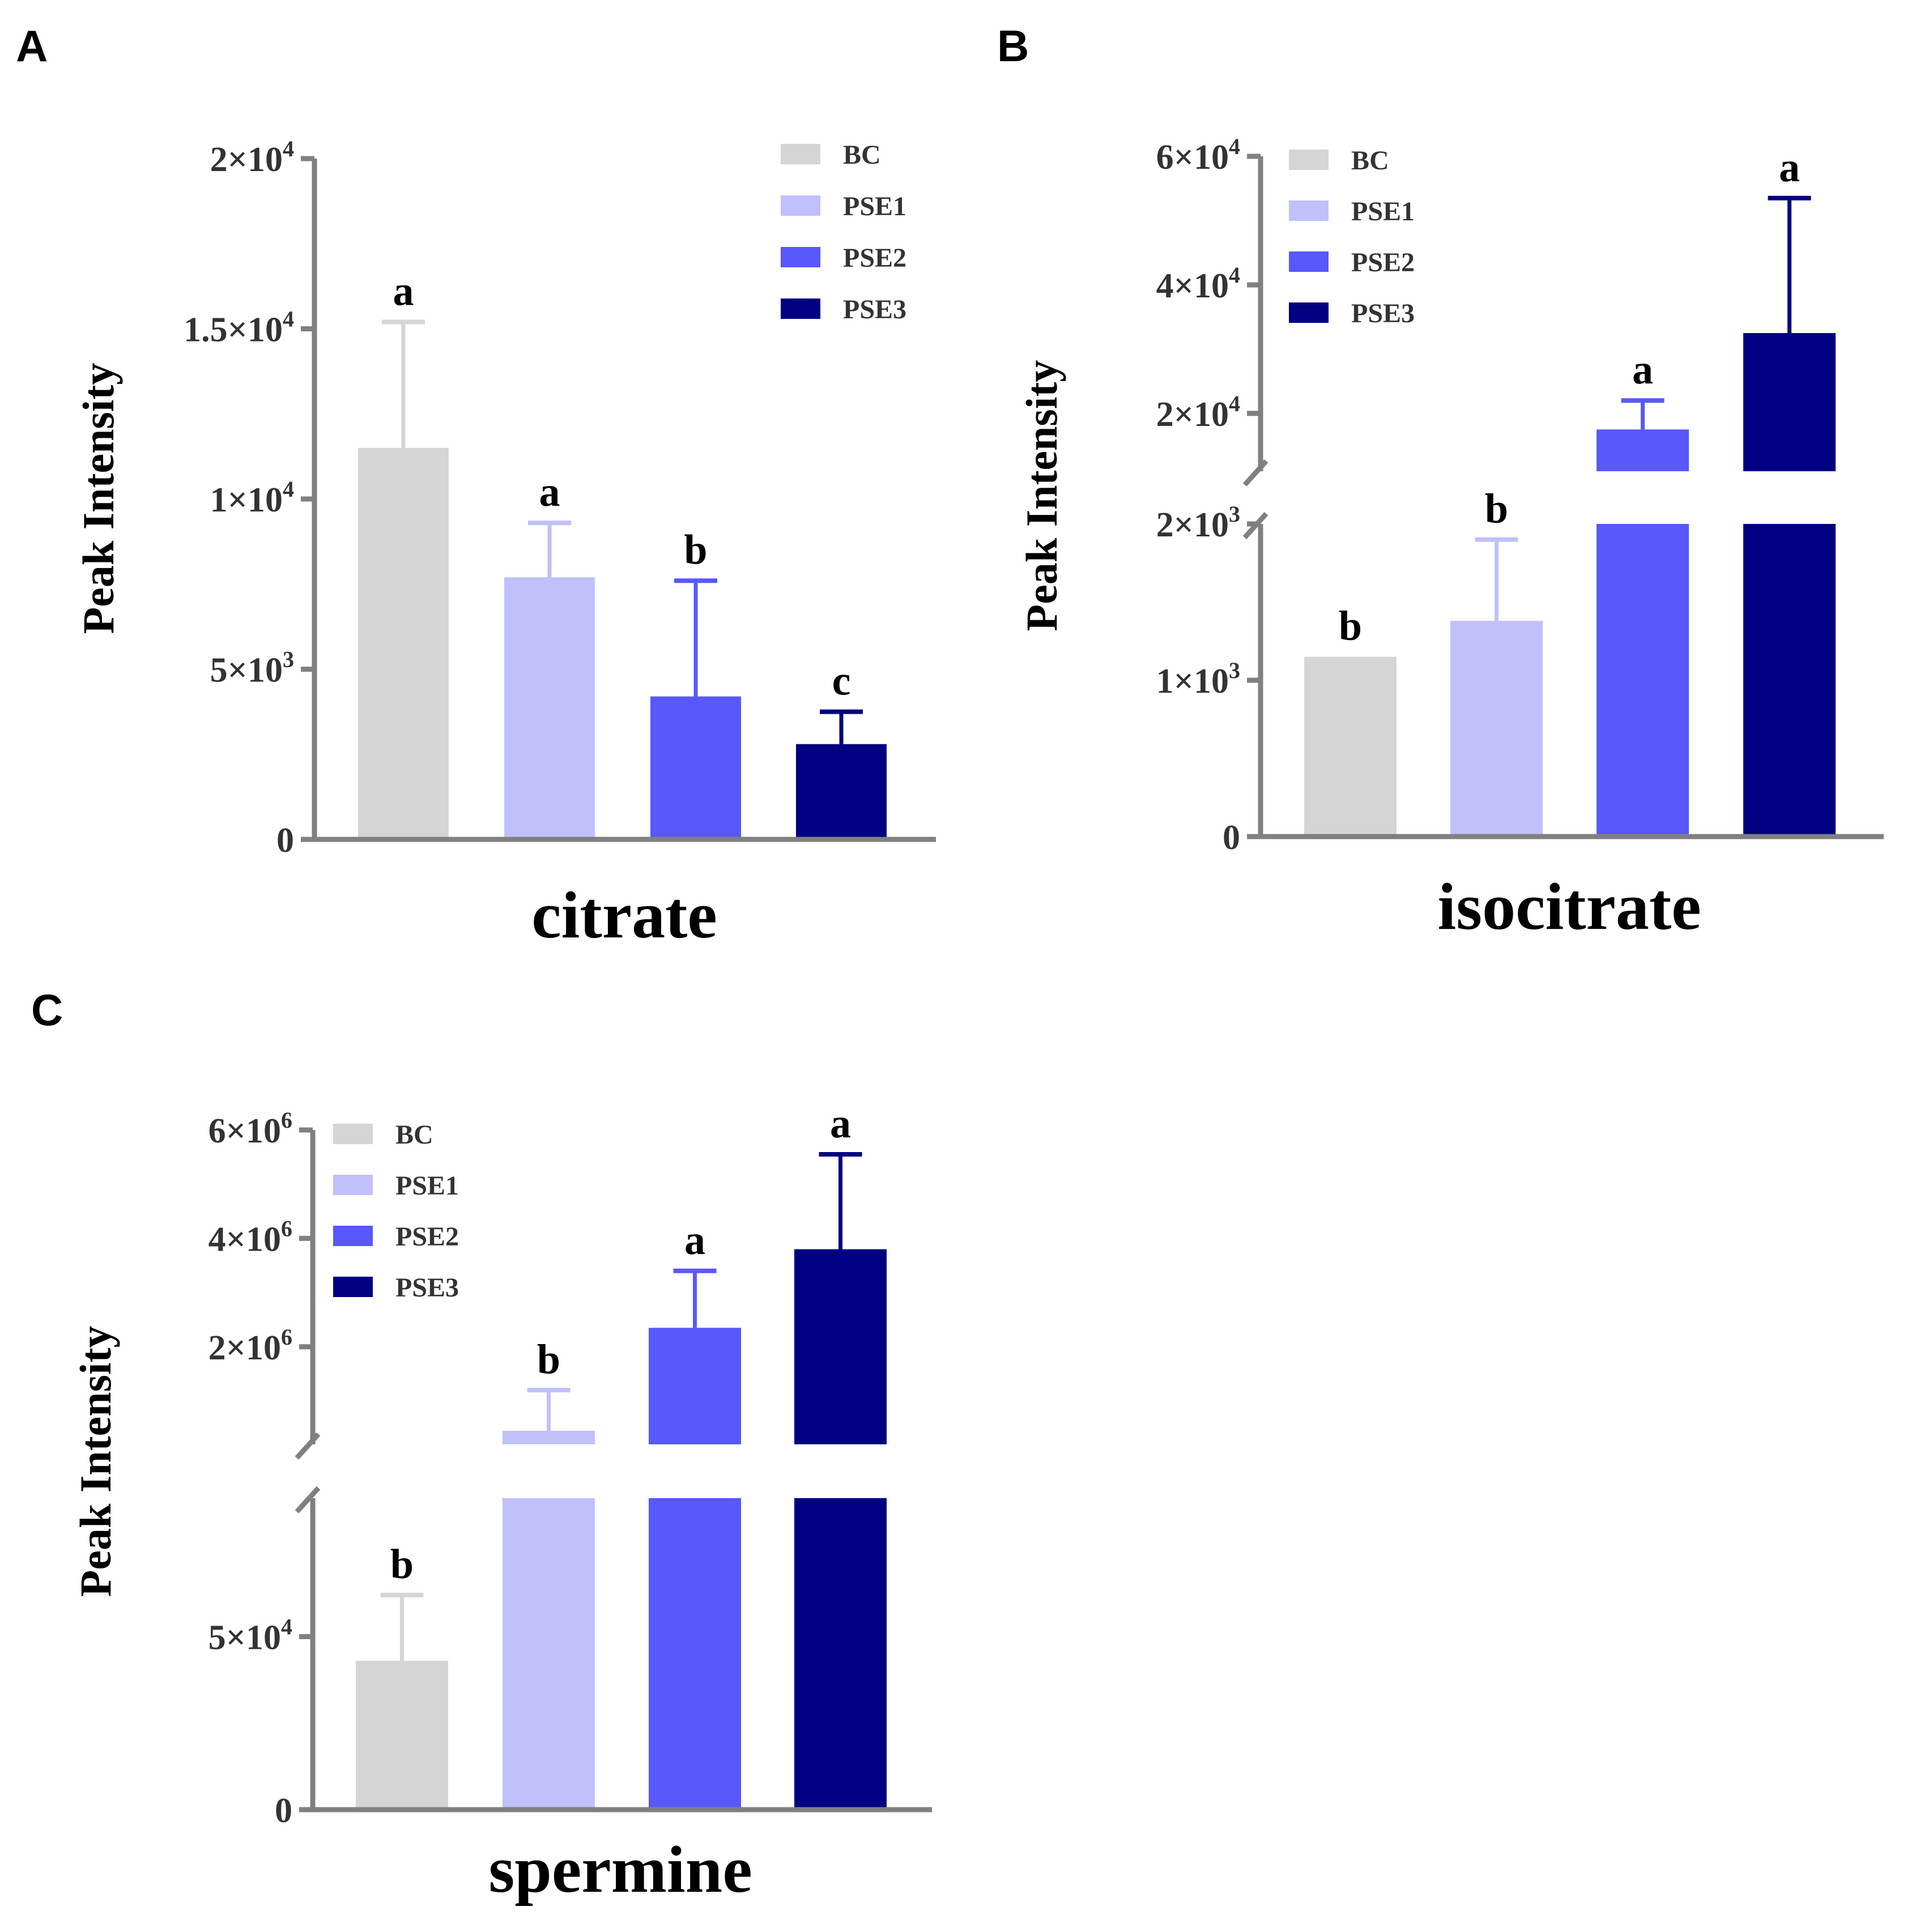  I want to click on bar-pse3, so click(841, 791).